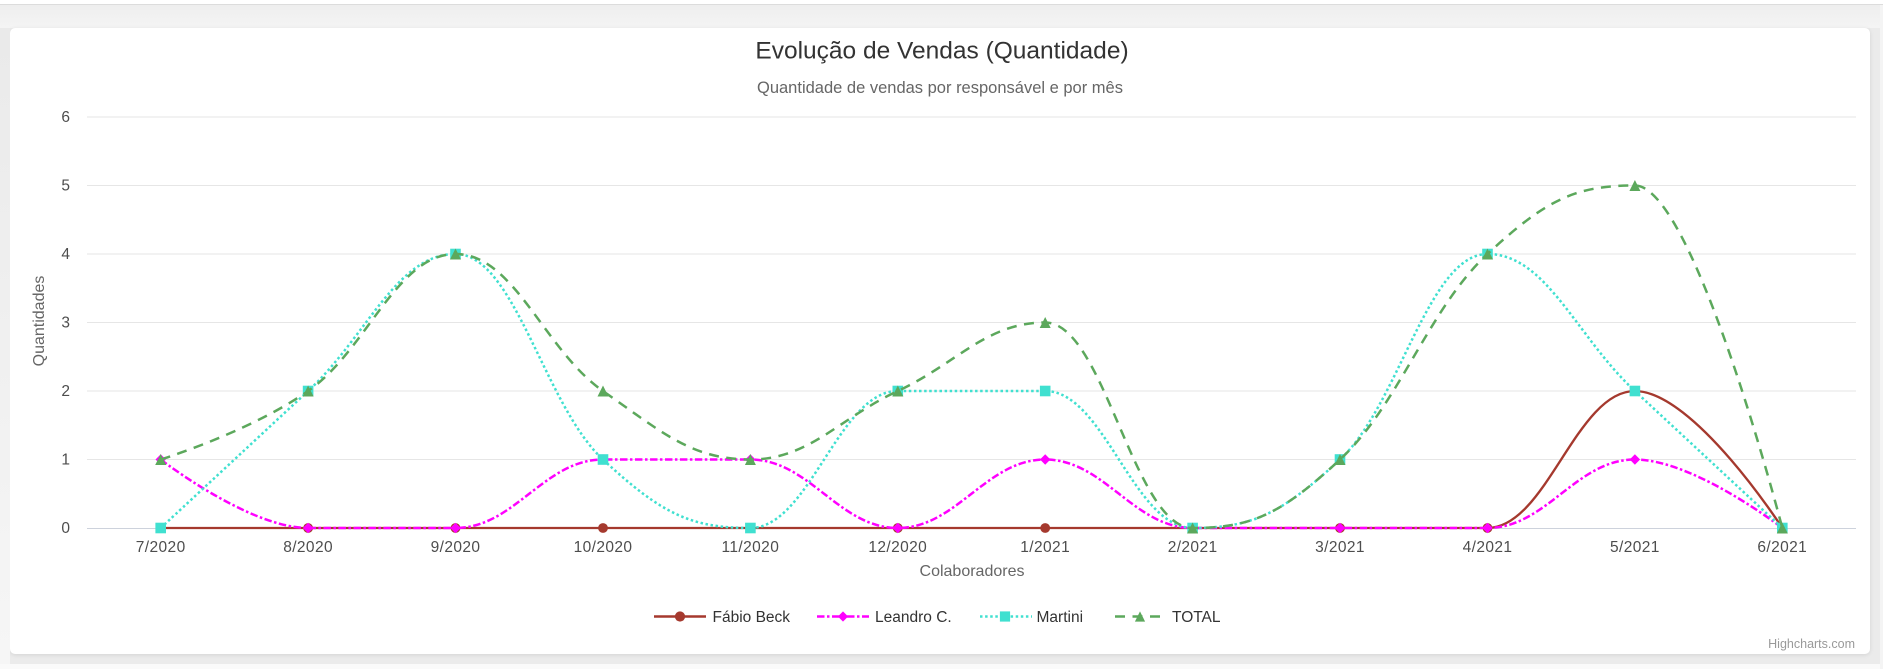 The image size is (1883, 669). Describe the element at coordinates (972, 571) in the screenshot. I see `svg-text: Colaboradores` at that location.